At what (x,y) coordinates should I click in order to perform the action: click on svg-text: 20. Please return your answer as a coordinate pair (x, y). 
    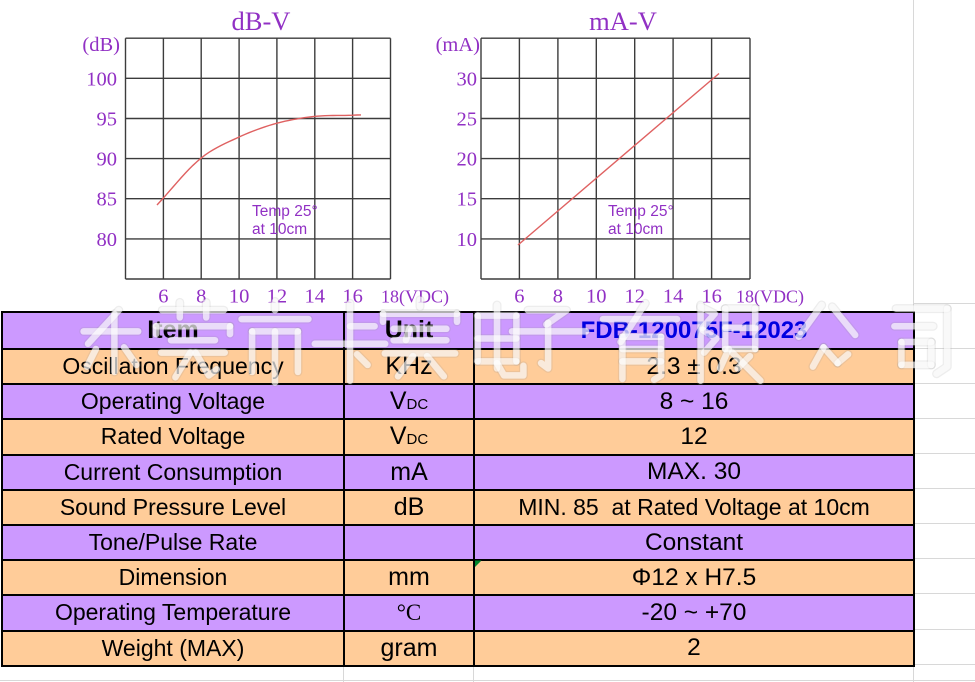
    Looking at the image, I should click on (467, 160).